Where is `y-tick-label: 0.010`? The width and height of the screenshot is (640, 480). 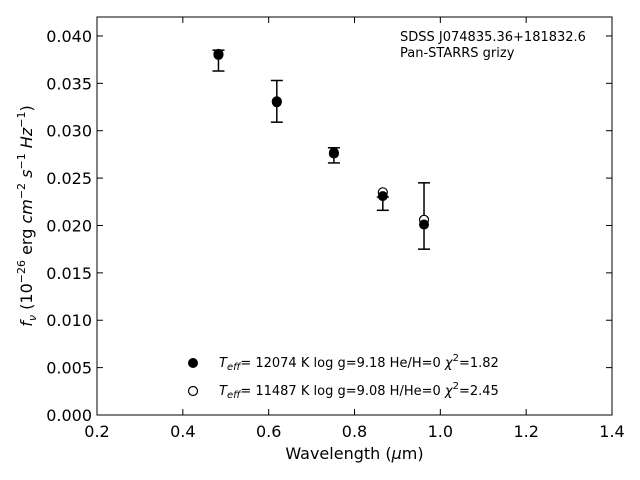 y-tick-label: 0.010 is located at coordinates (69, 320).